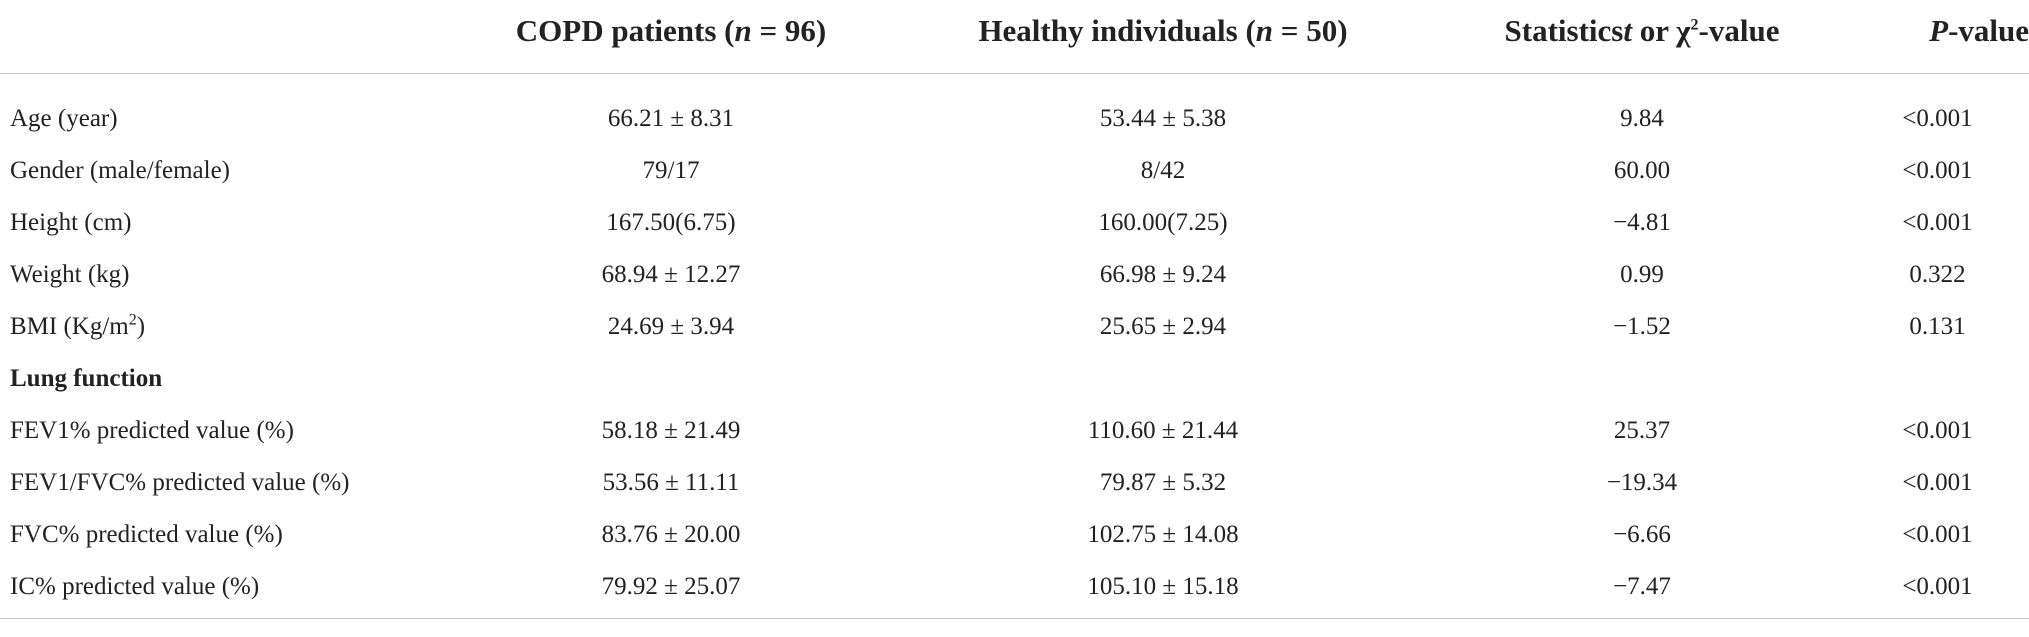 The height and width of the screenshot is (637, 2029). Describe the element at coordinates (86, 378) in the screenshot. I see `section-label: Lung function` at that location.